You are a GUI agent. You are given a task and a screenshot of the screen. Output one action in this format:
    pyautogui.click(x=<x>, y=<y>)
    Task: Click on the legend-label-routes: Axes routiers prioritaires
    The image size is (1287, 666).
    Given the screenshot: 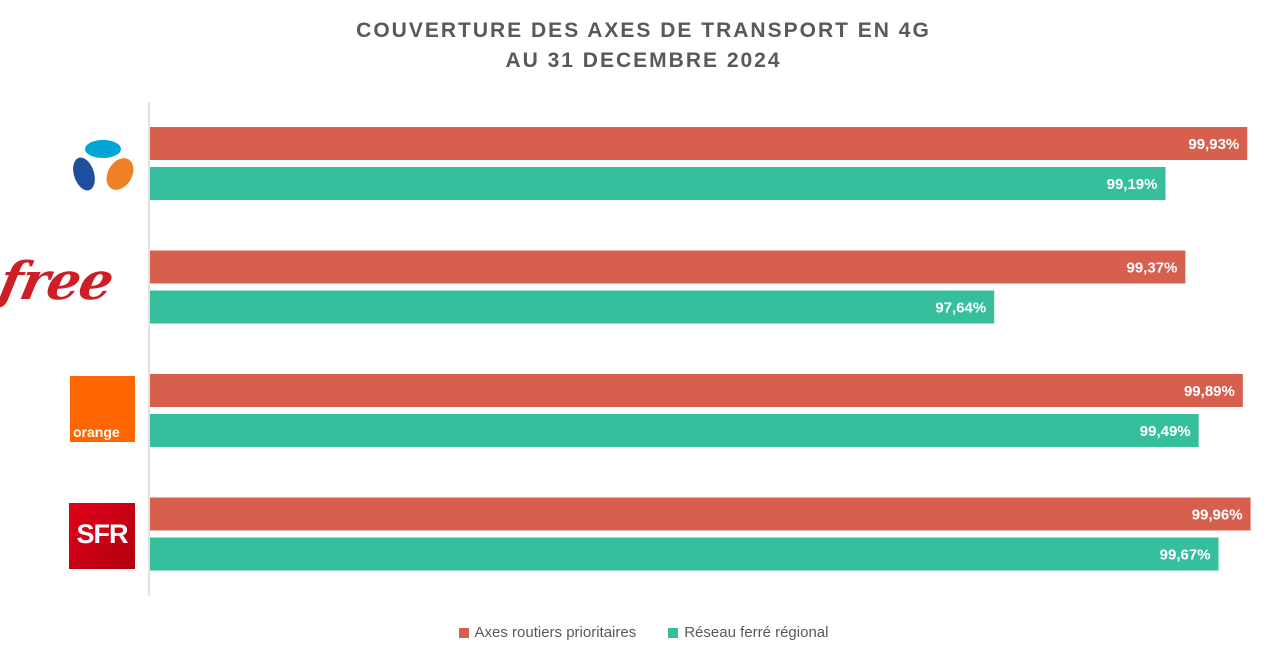 What is the action you would take?
    pyautogui.click(x=555, y=632)
    